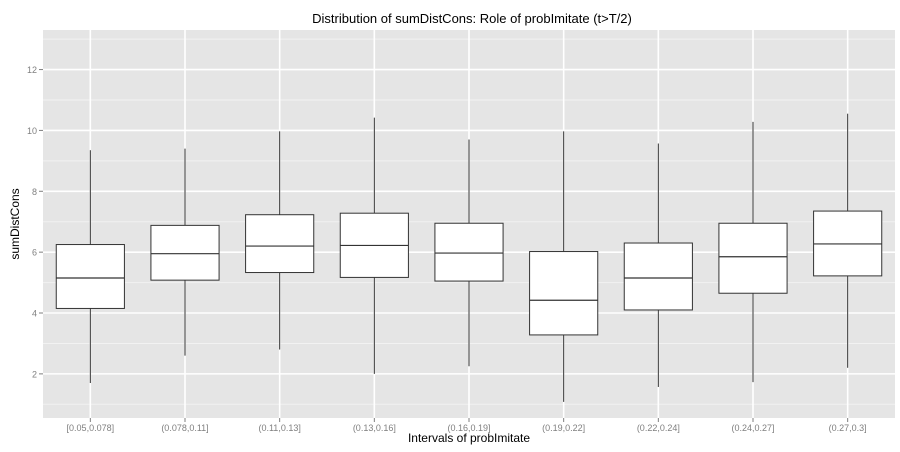 Image resolution: width=900 pixels, height=452 pixels. What do you see at coordinates (374, 428) in the screenshot?
I see `x-tick-label: (0.13,0.16]` at bounding box center [374, 428].